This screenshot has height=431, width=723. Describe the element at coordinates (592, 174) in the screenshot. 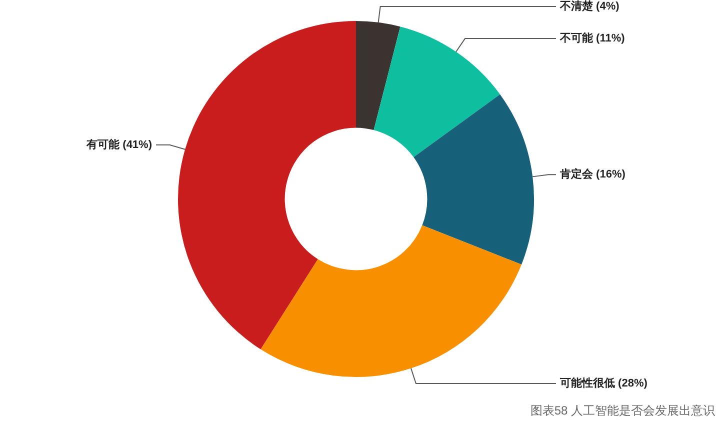

I see `slice-label: 肯定会 (16%)` at that location.